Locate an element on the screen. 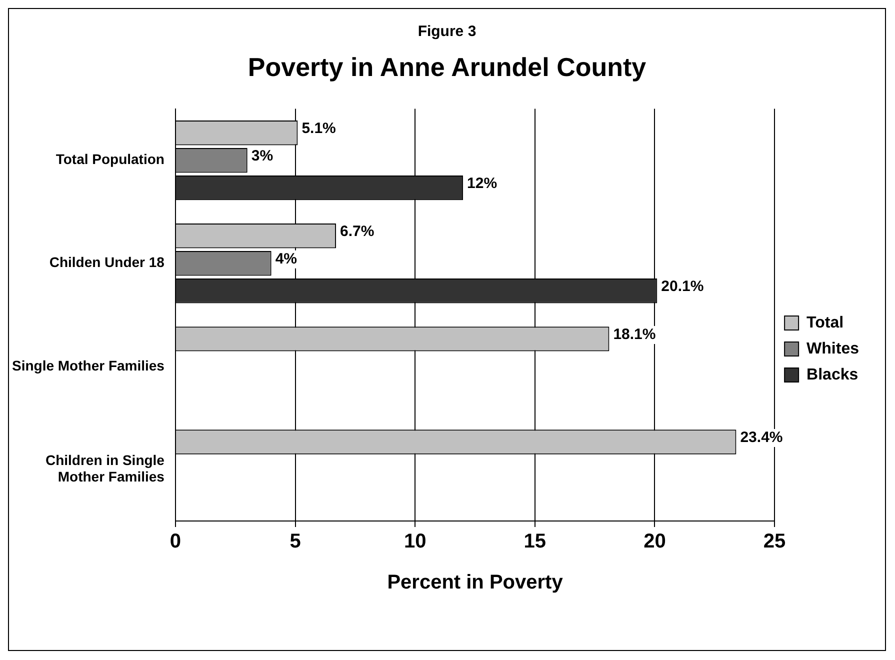 The height and width of the screenshot is (660, 895). x-tick-label: 10 is located at coordinates (415, 541).